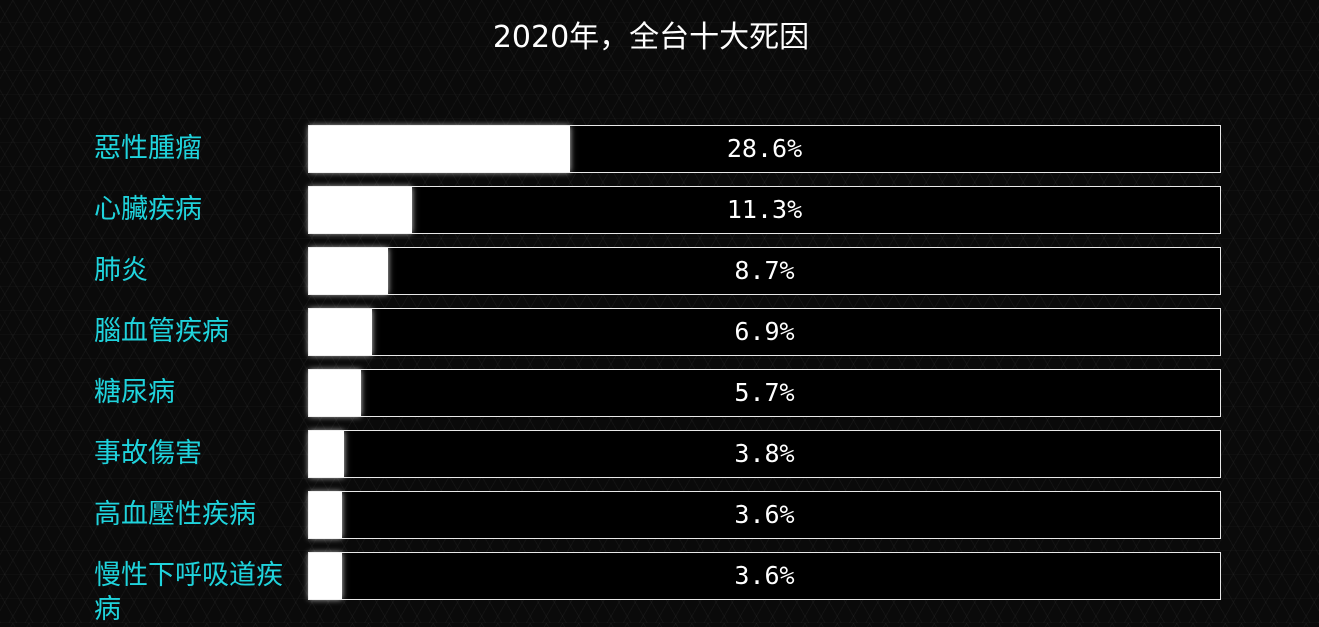 This screenshot has height=627, width=1319. I want to click on bar-track: 3.8%, so click(764, 454).